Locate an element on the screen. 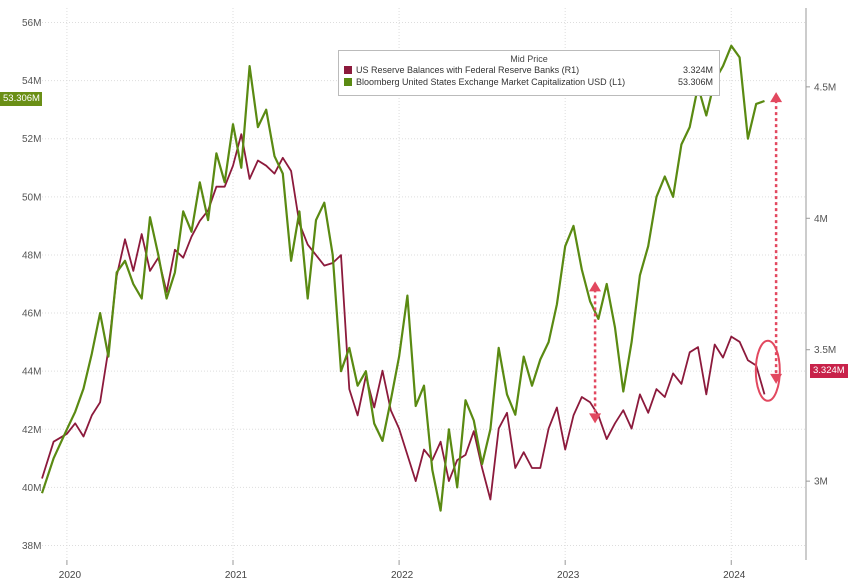  left-tick-label: 52M is located at coordinates (31, 139).